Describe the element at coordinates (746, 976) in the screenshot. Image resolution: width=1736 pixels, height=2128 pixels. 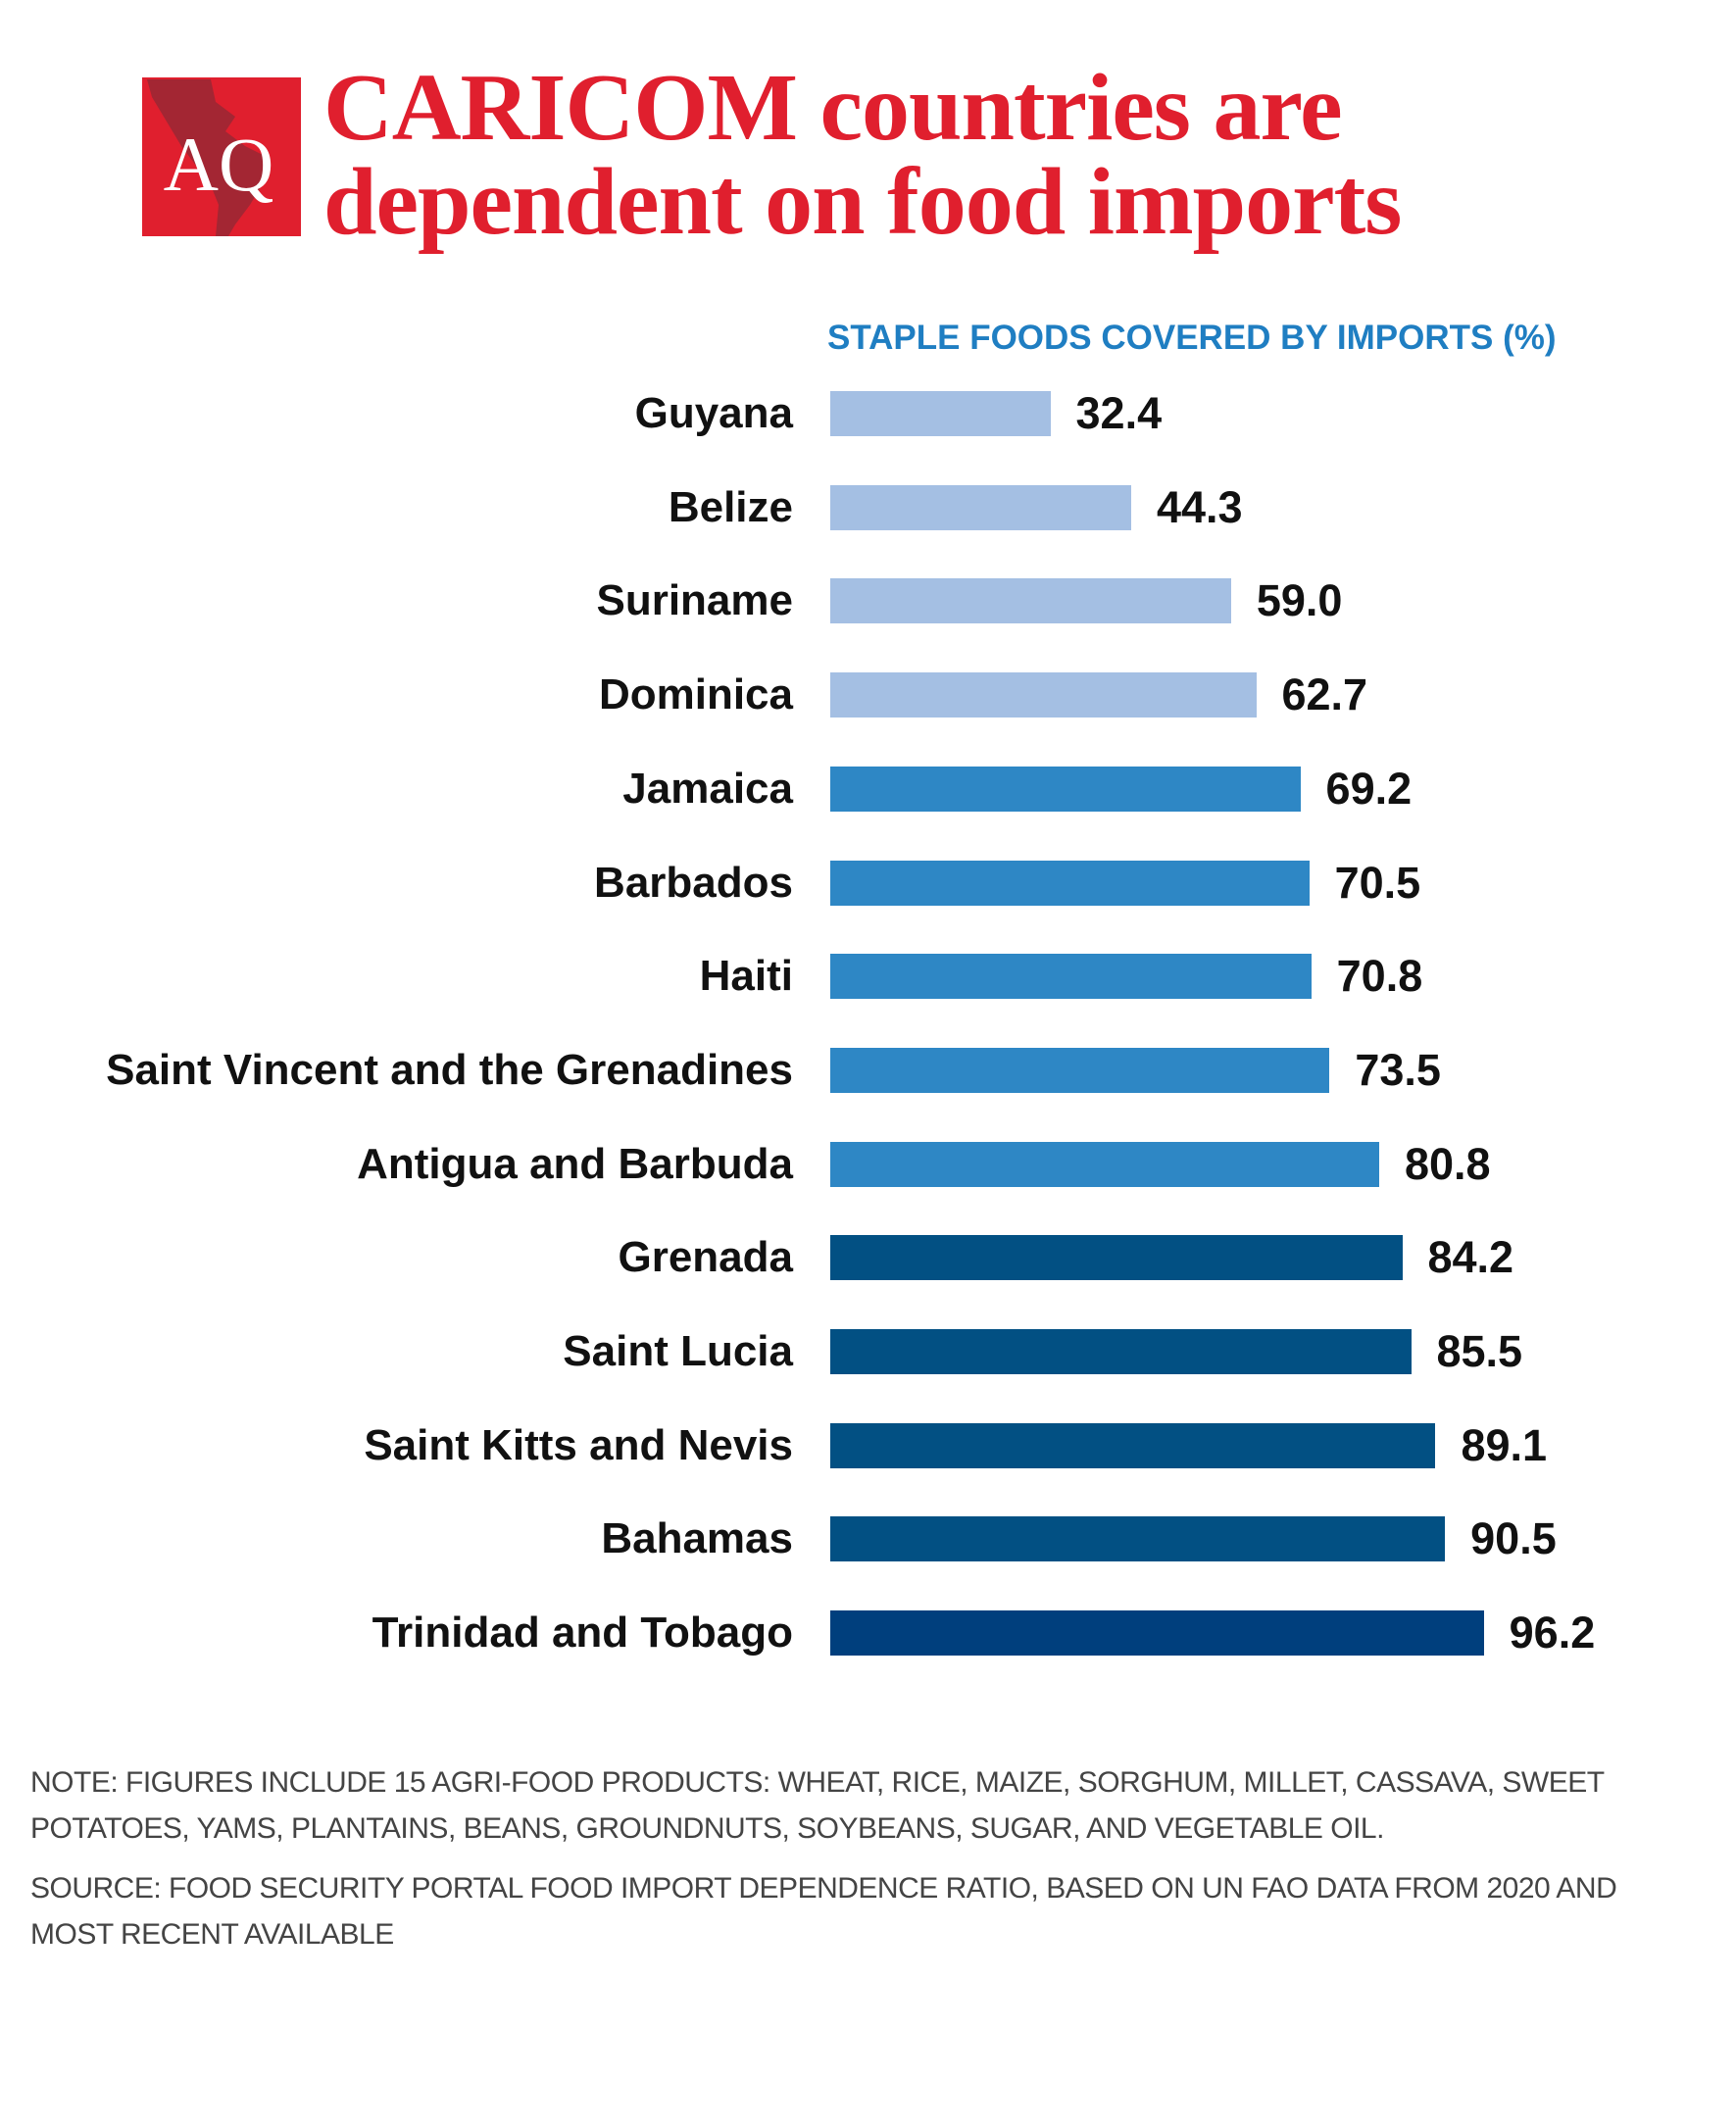
I see `category-label: Haiti` at that location.